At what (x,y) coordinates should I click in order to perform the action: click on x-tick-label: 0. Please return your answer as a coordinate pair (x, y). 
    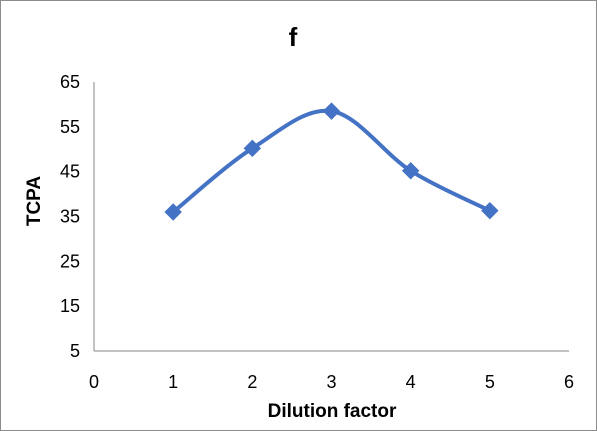
    Looking at the image, I should click on (94, 382).